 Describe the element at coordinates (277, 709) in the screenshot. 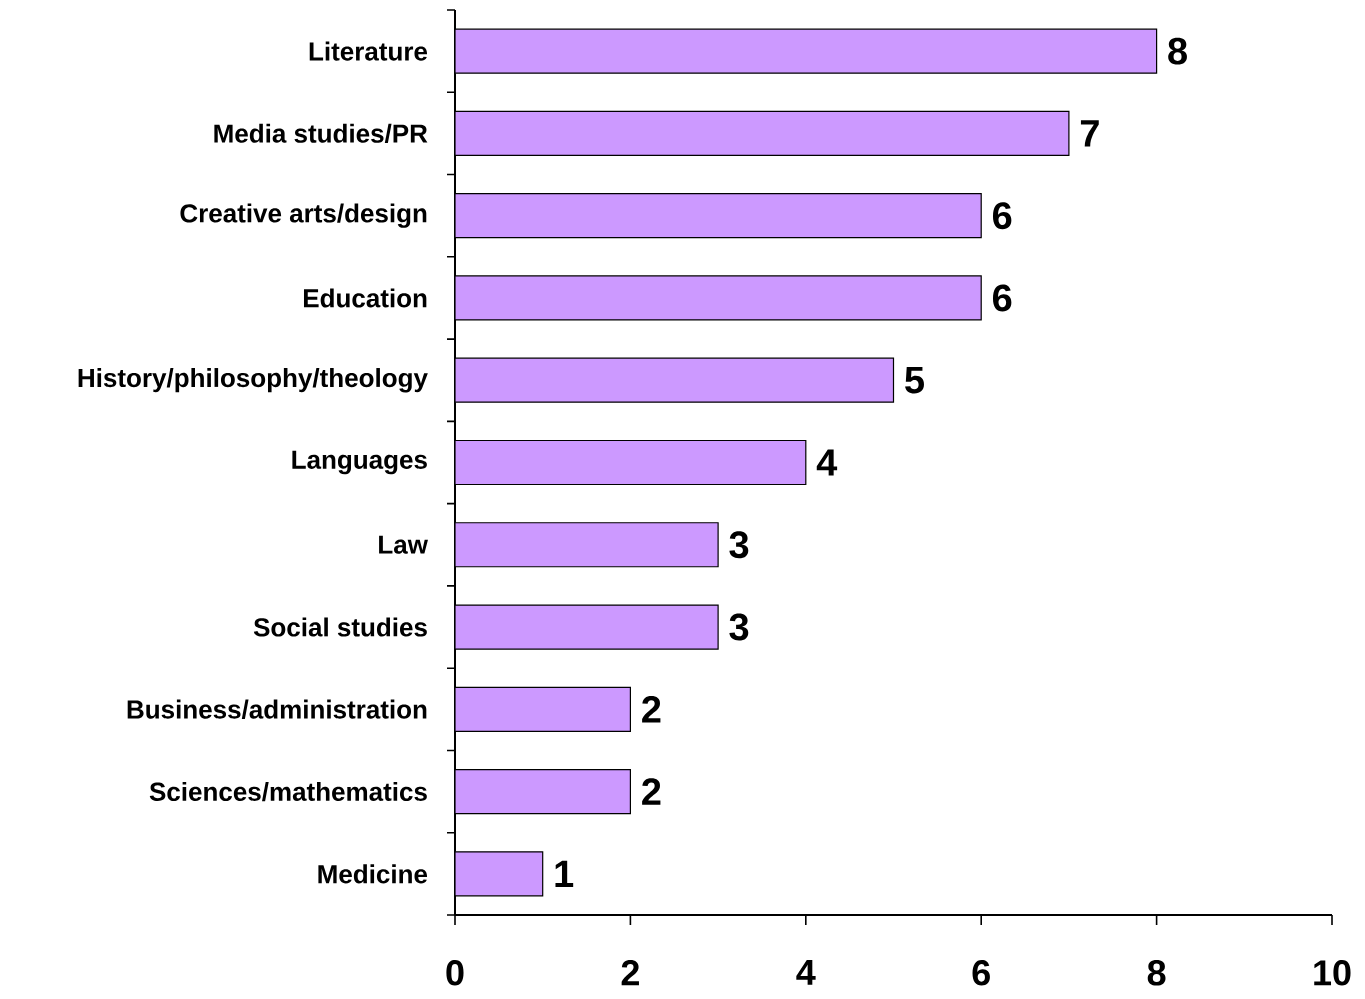

I see `y-tick-label: Business/administration` at that location.